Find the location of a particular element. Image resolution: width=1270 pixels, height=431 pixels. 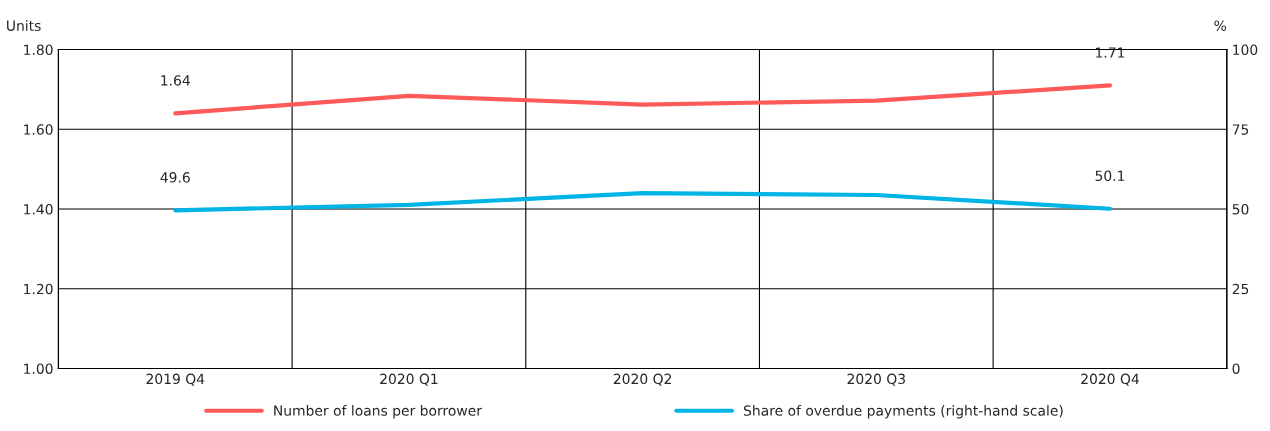

legend-label: Number of loans per borrower is located at coordinates (378, 412).